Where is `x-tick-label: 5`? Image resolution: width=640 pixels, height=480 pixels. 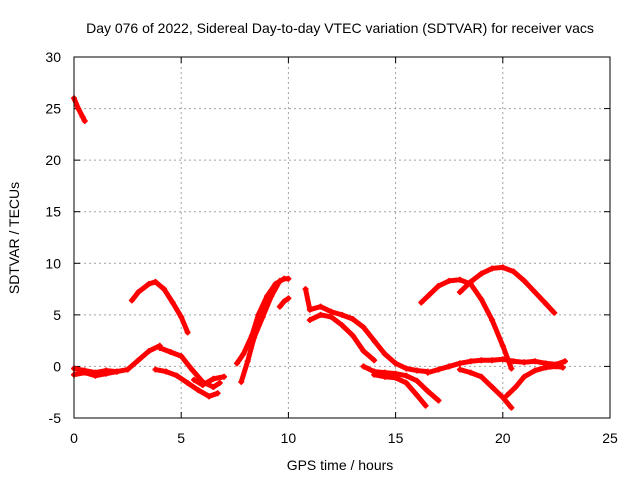 x-tick-label: 5 is located at coordinates (181, 438).